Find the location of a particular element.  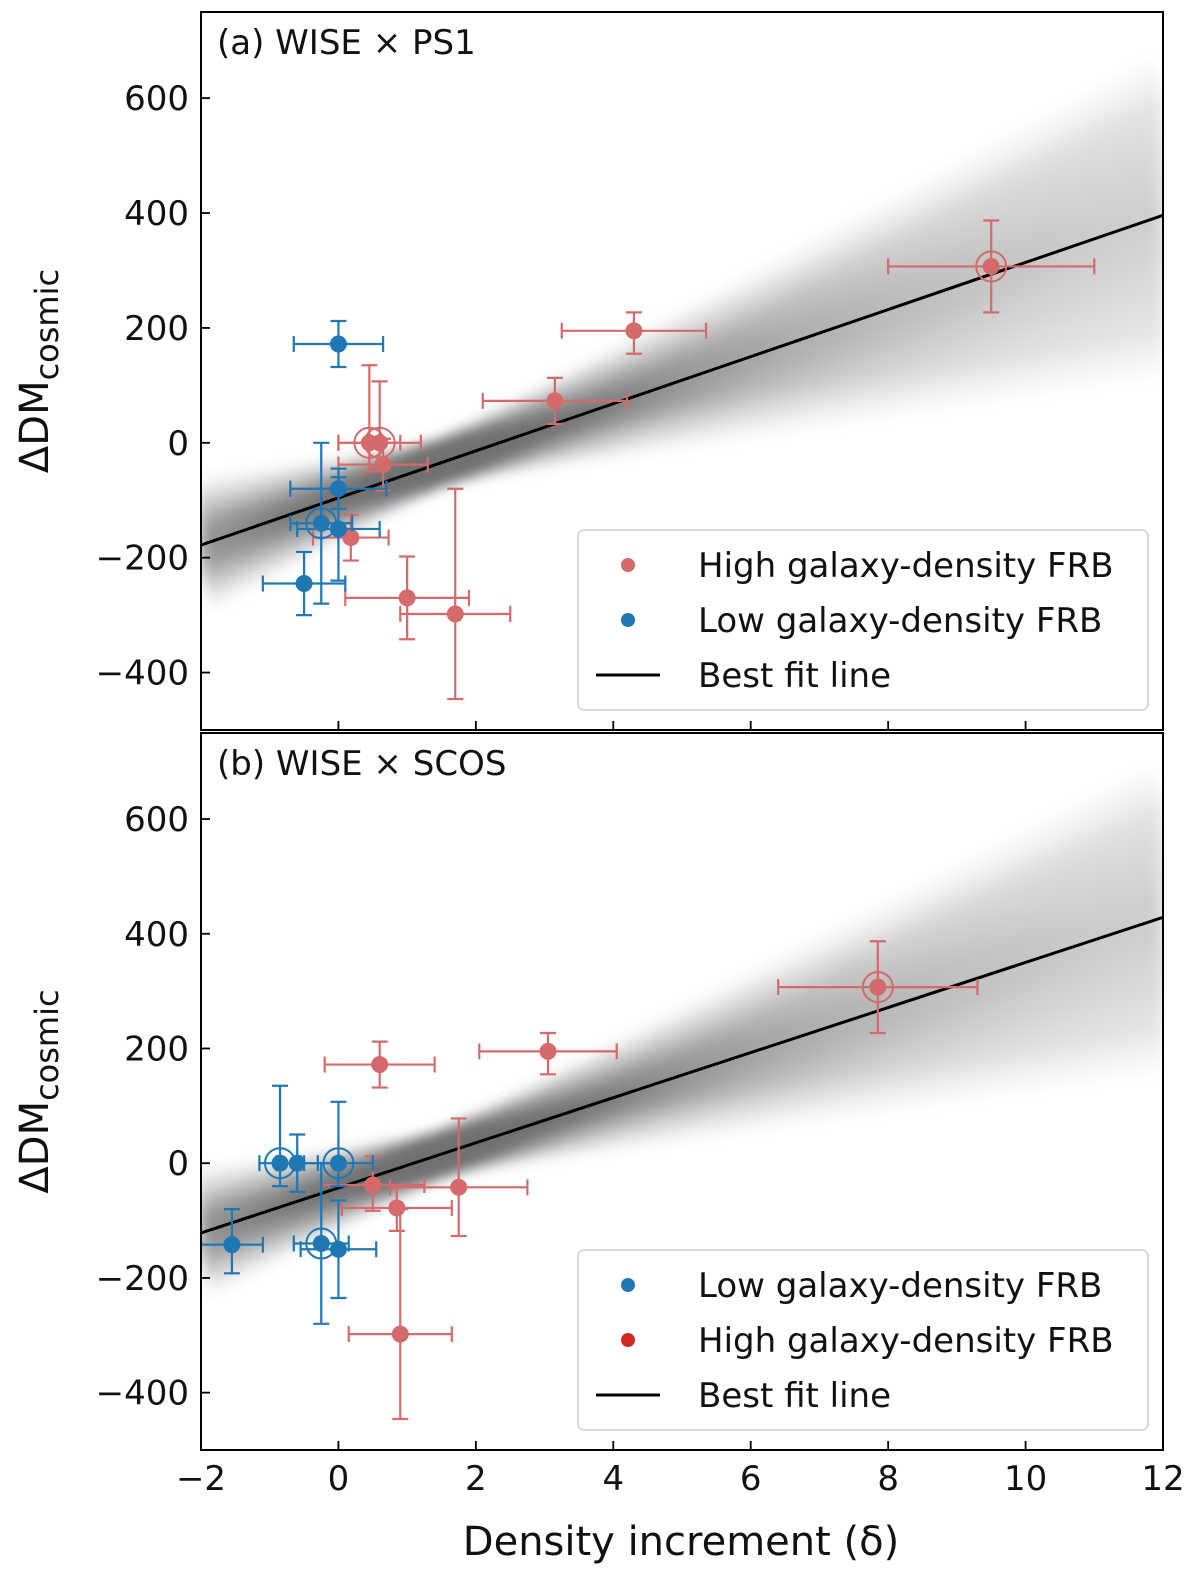

panel-title: (b) WISE × SCOS is located at coordinates (361, 764).